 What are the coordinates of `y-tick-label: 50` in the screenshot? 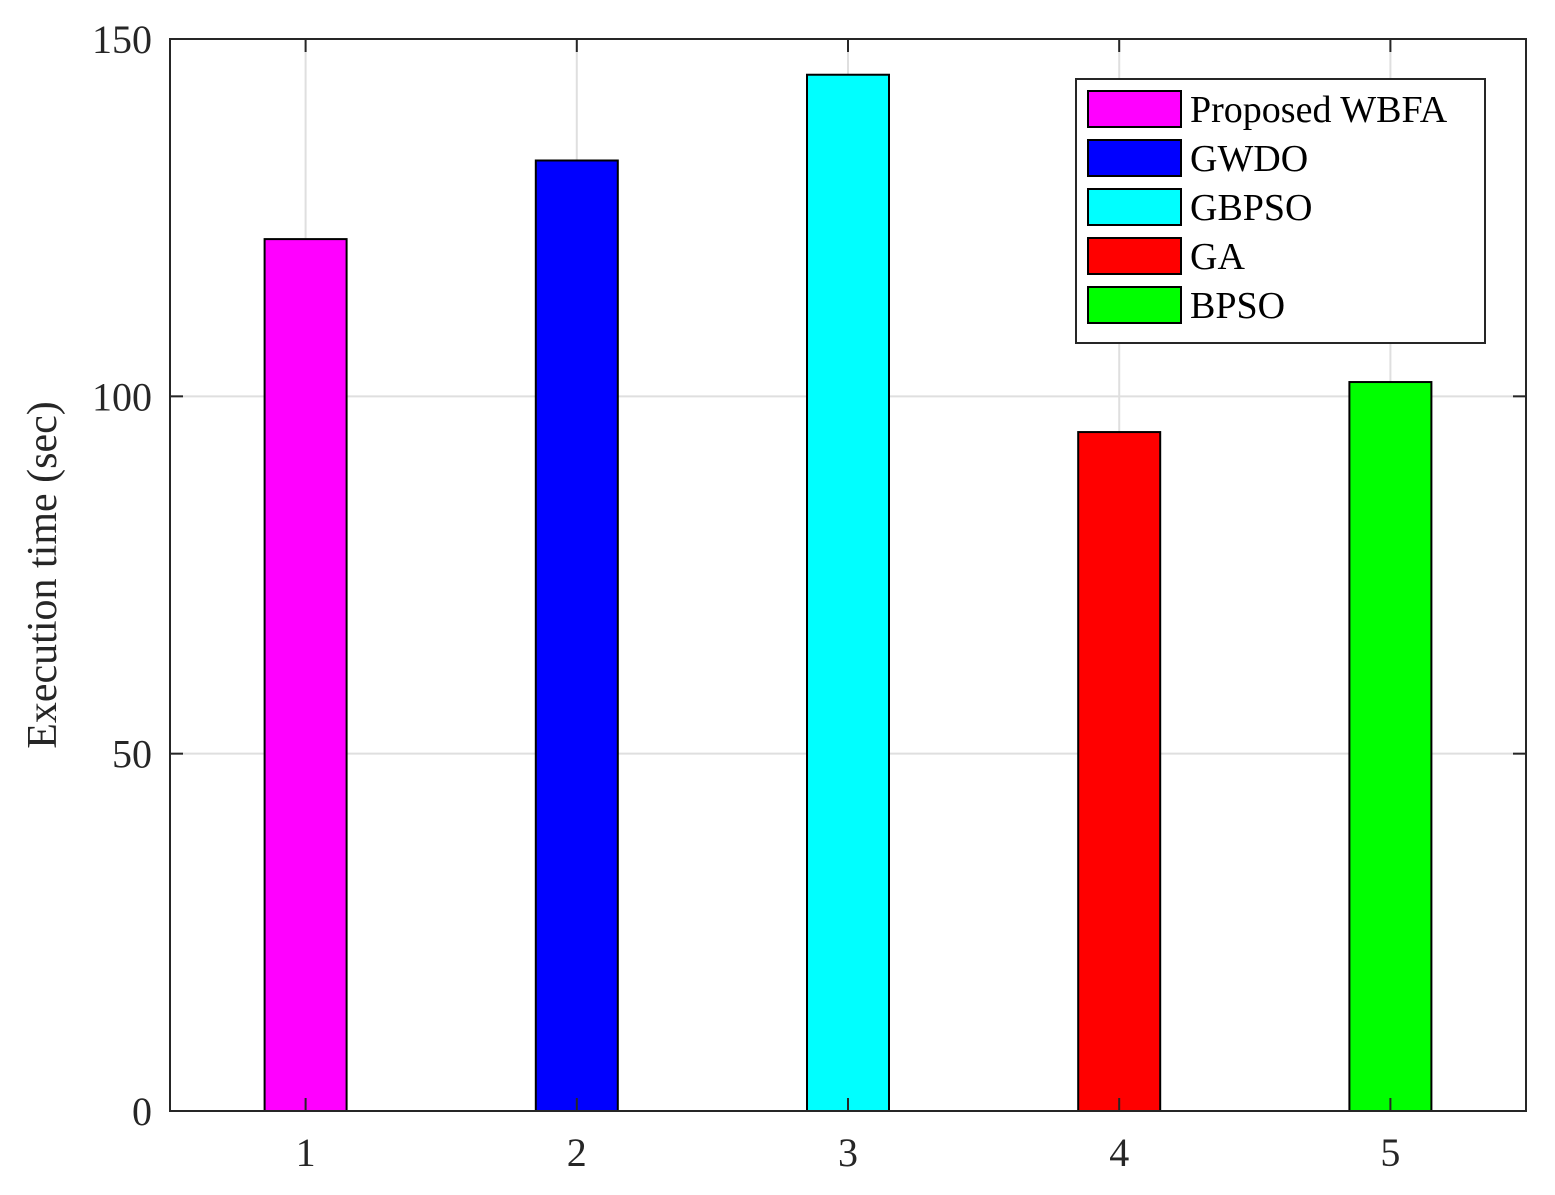 It's located at (132, 754).